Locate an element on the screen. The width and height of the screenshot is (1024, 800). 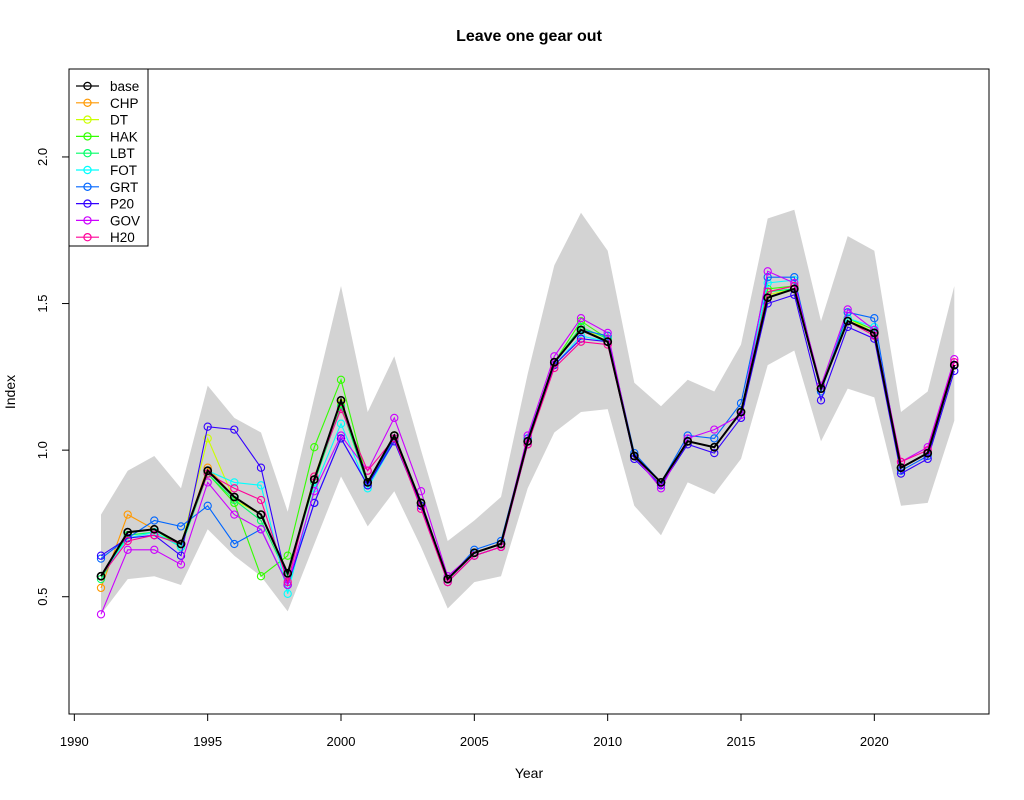
x-tick-label: 2020 is located at coordinates (874, 741).